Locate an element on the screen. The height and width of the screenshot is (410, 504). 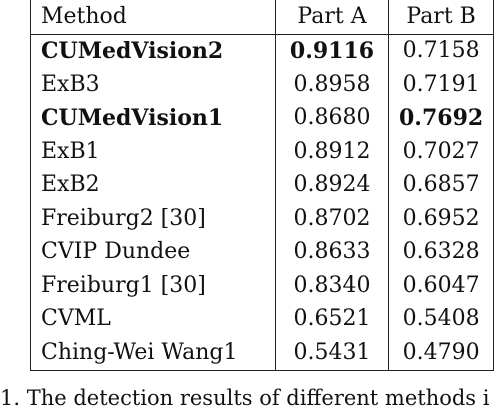
cell-method: CUMedVision2 is located at coordinates (132, 51).